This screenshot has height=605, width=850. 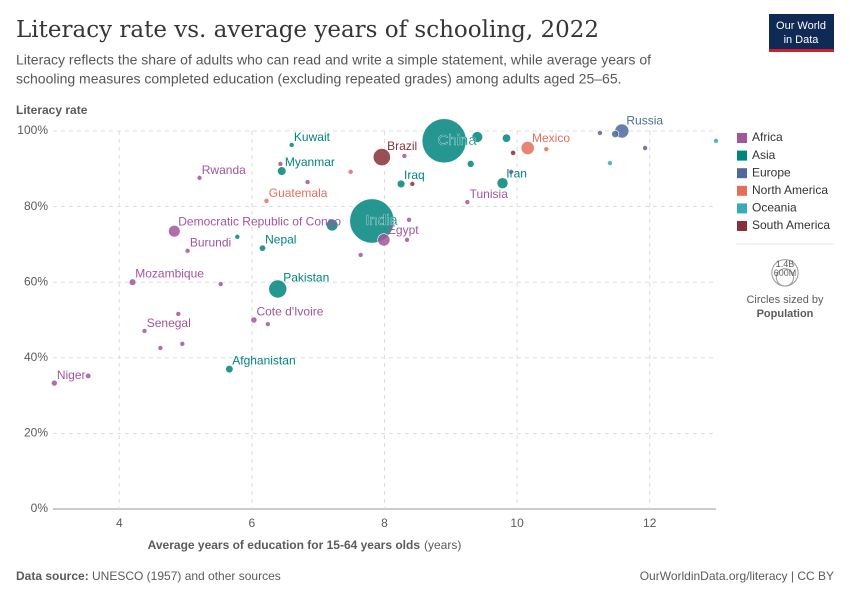 I want to click on y-tick-label: 100%, so click(x=32, y=130).